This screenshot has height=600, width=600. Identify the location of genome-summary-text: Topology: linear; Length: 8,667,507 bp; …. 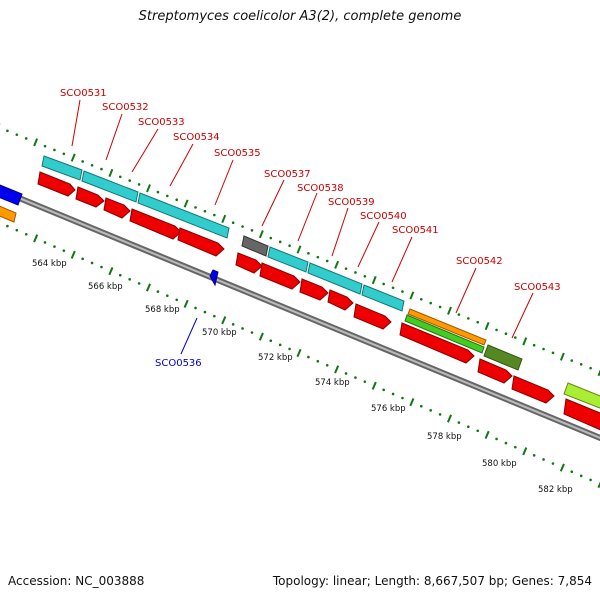
(432, 581).